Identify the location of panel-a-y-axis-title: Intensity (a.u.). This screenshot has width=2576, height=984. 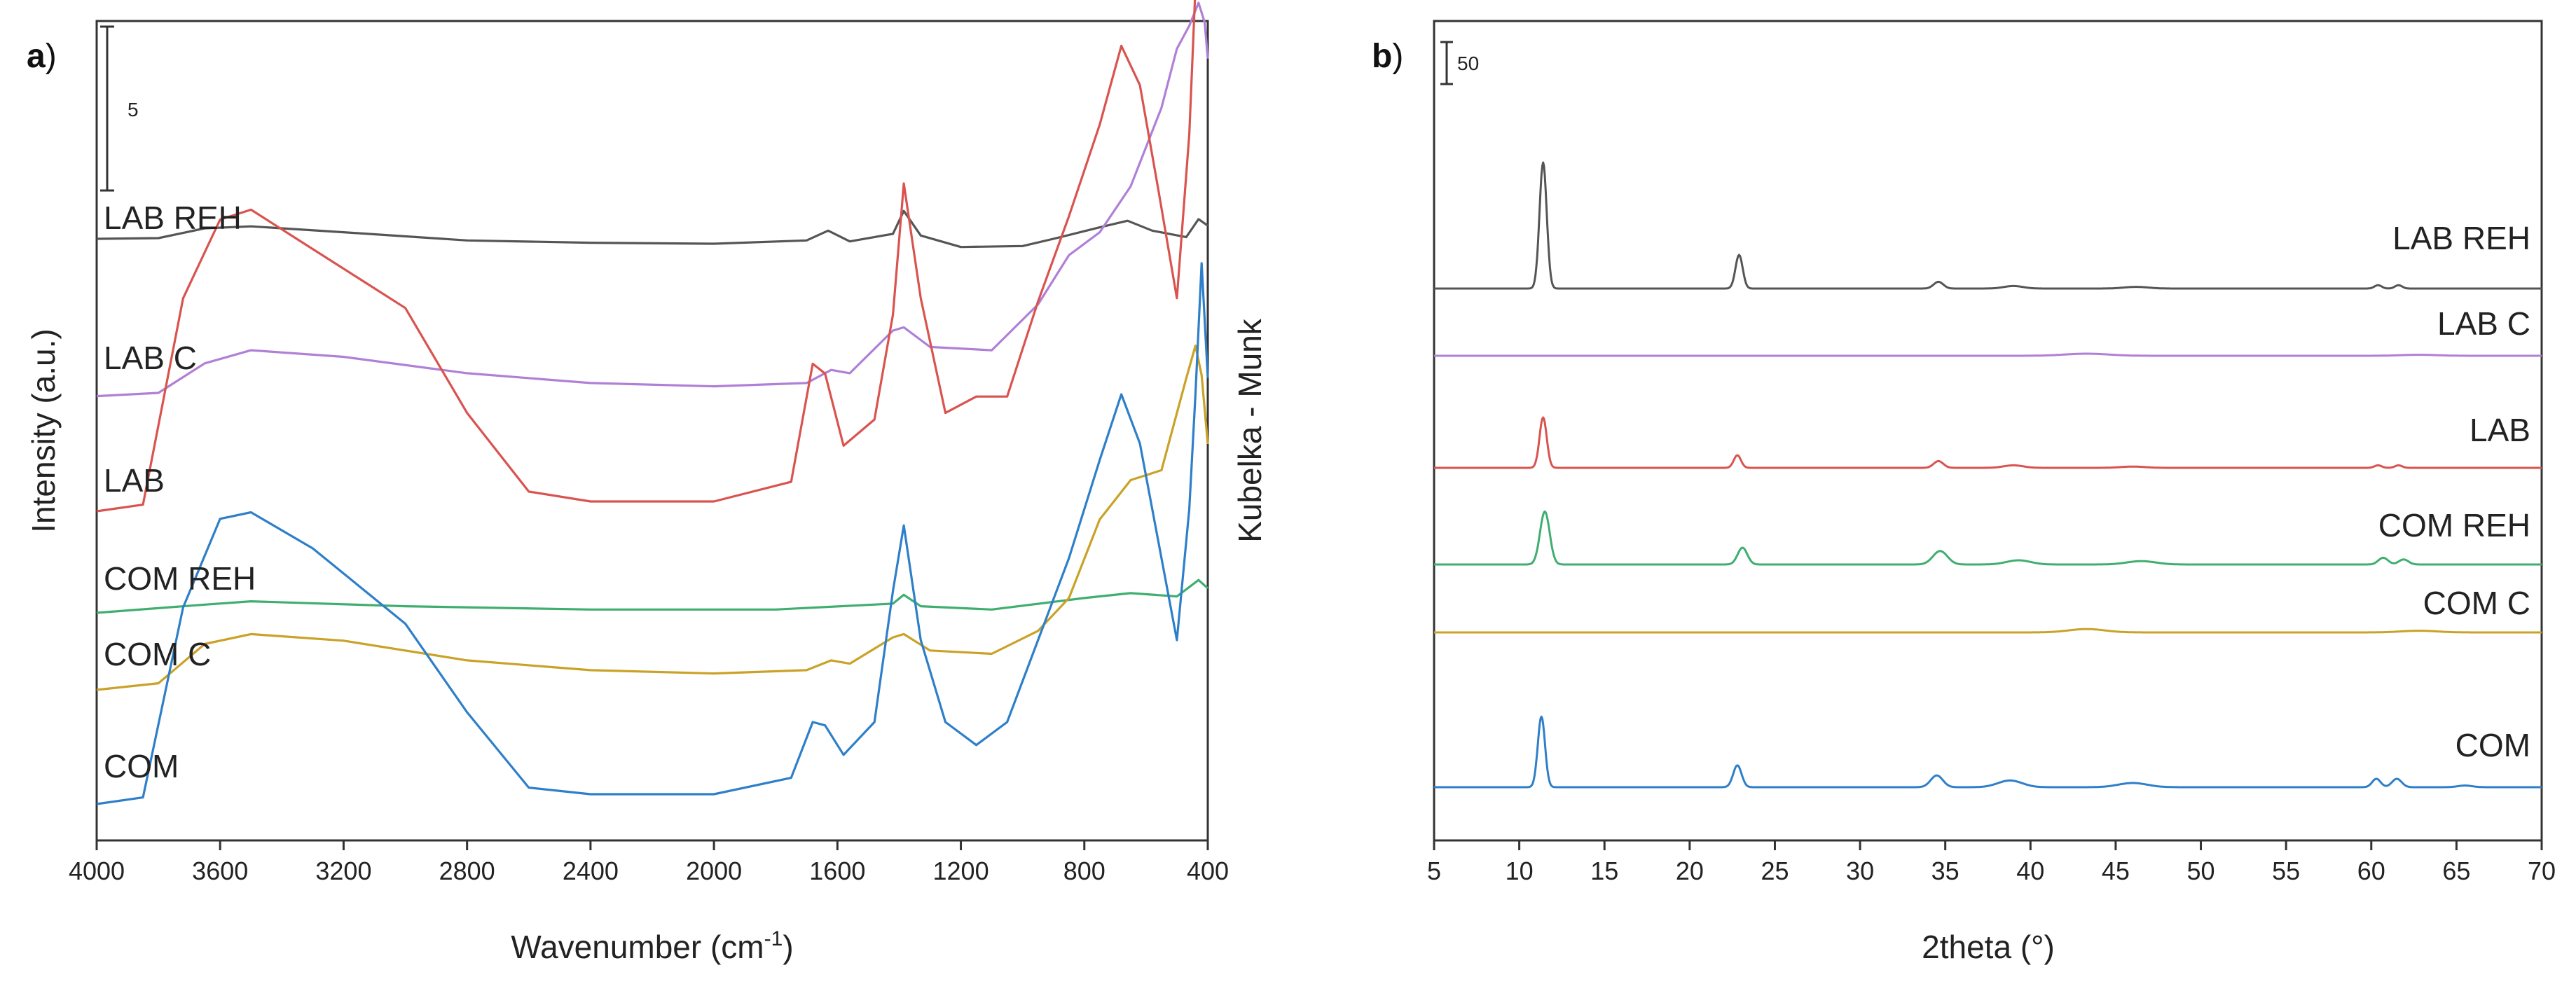
(43, 430).